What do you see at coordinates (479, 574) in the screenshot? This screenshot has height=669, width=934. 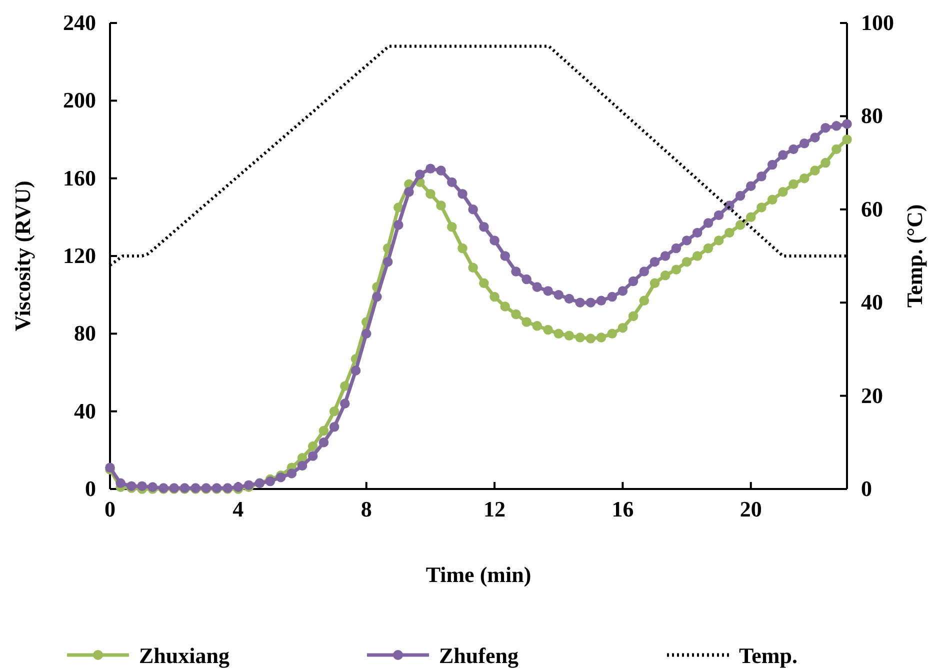 I see `x-axis-title: Time (min)` at bounding box center [479, 574].